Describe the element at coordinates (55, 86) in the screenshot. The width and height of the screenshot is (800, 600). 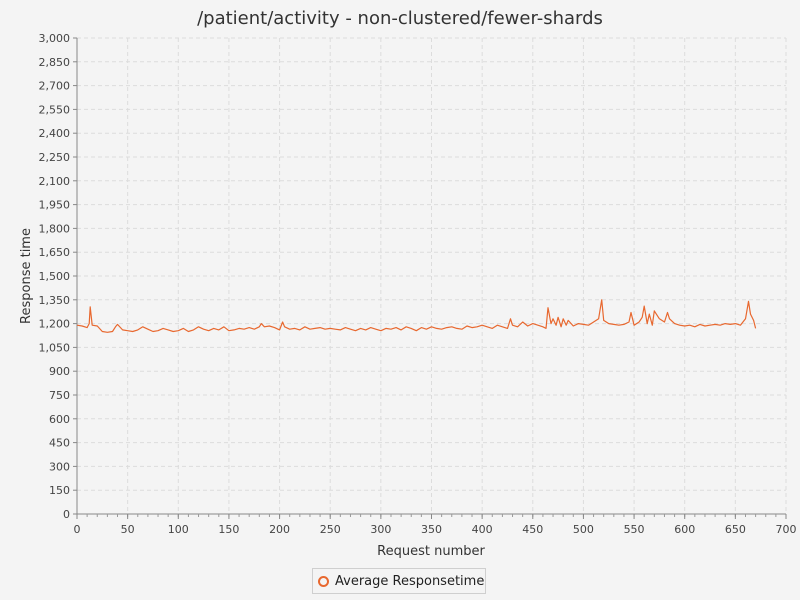
I see `y-tick-label: 2,700` at that location.